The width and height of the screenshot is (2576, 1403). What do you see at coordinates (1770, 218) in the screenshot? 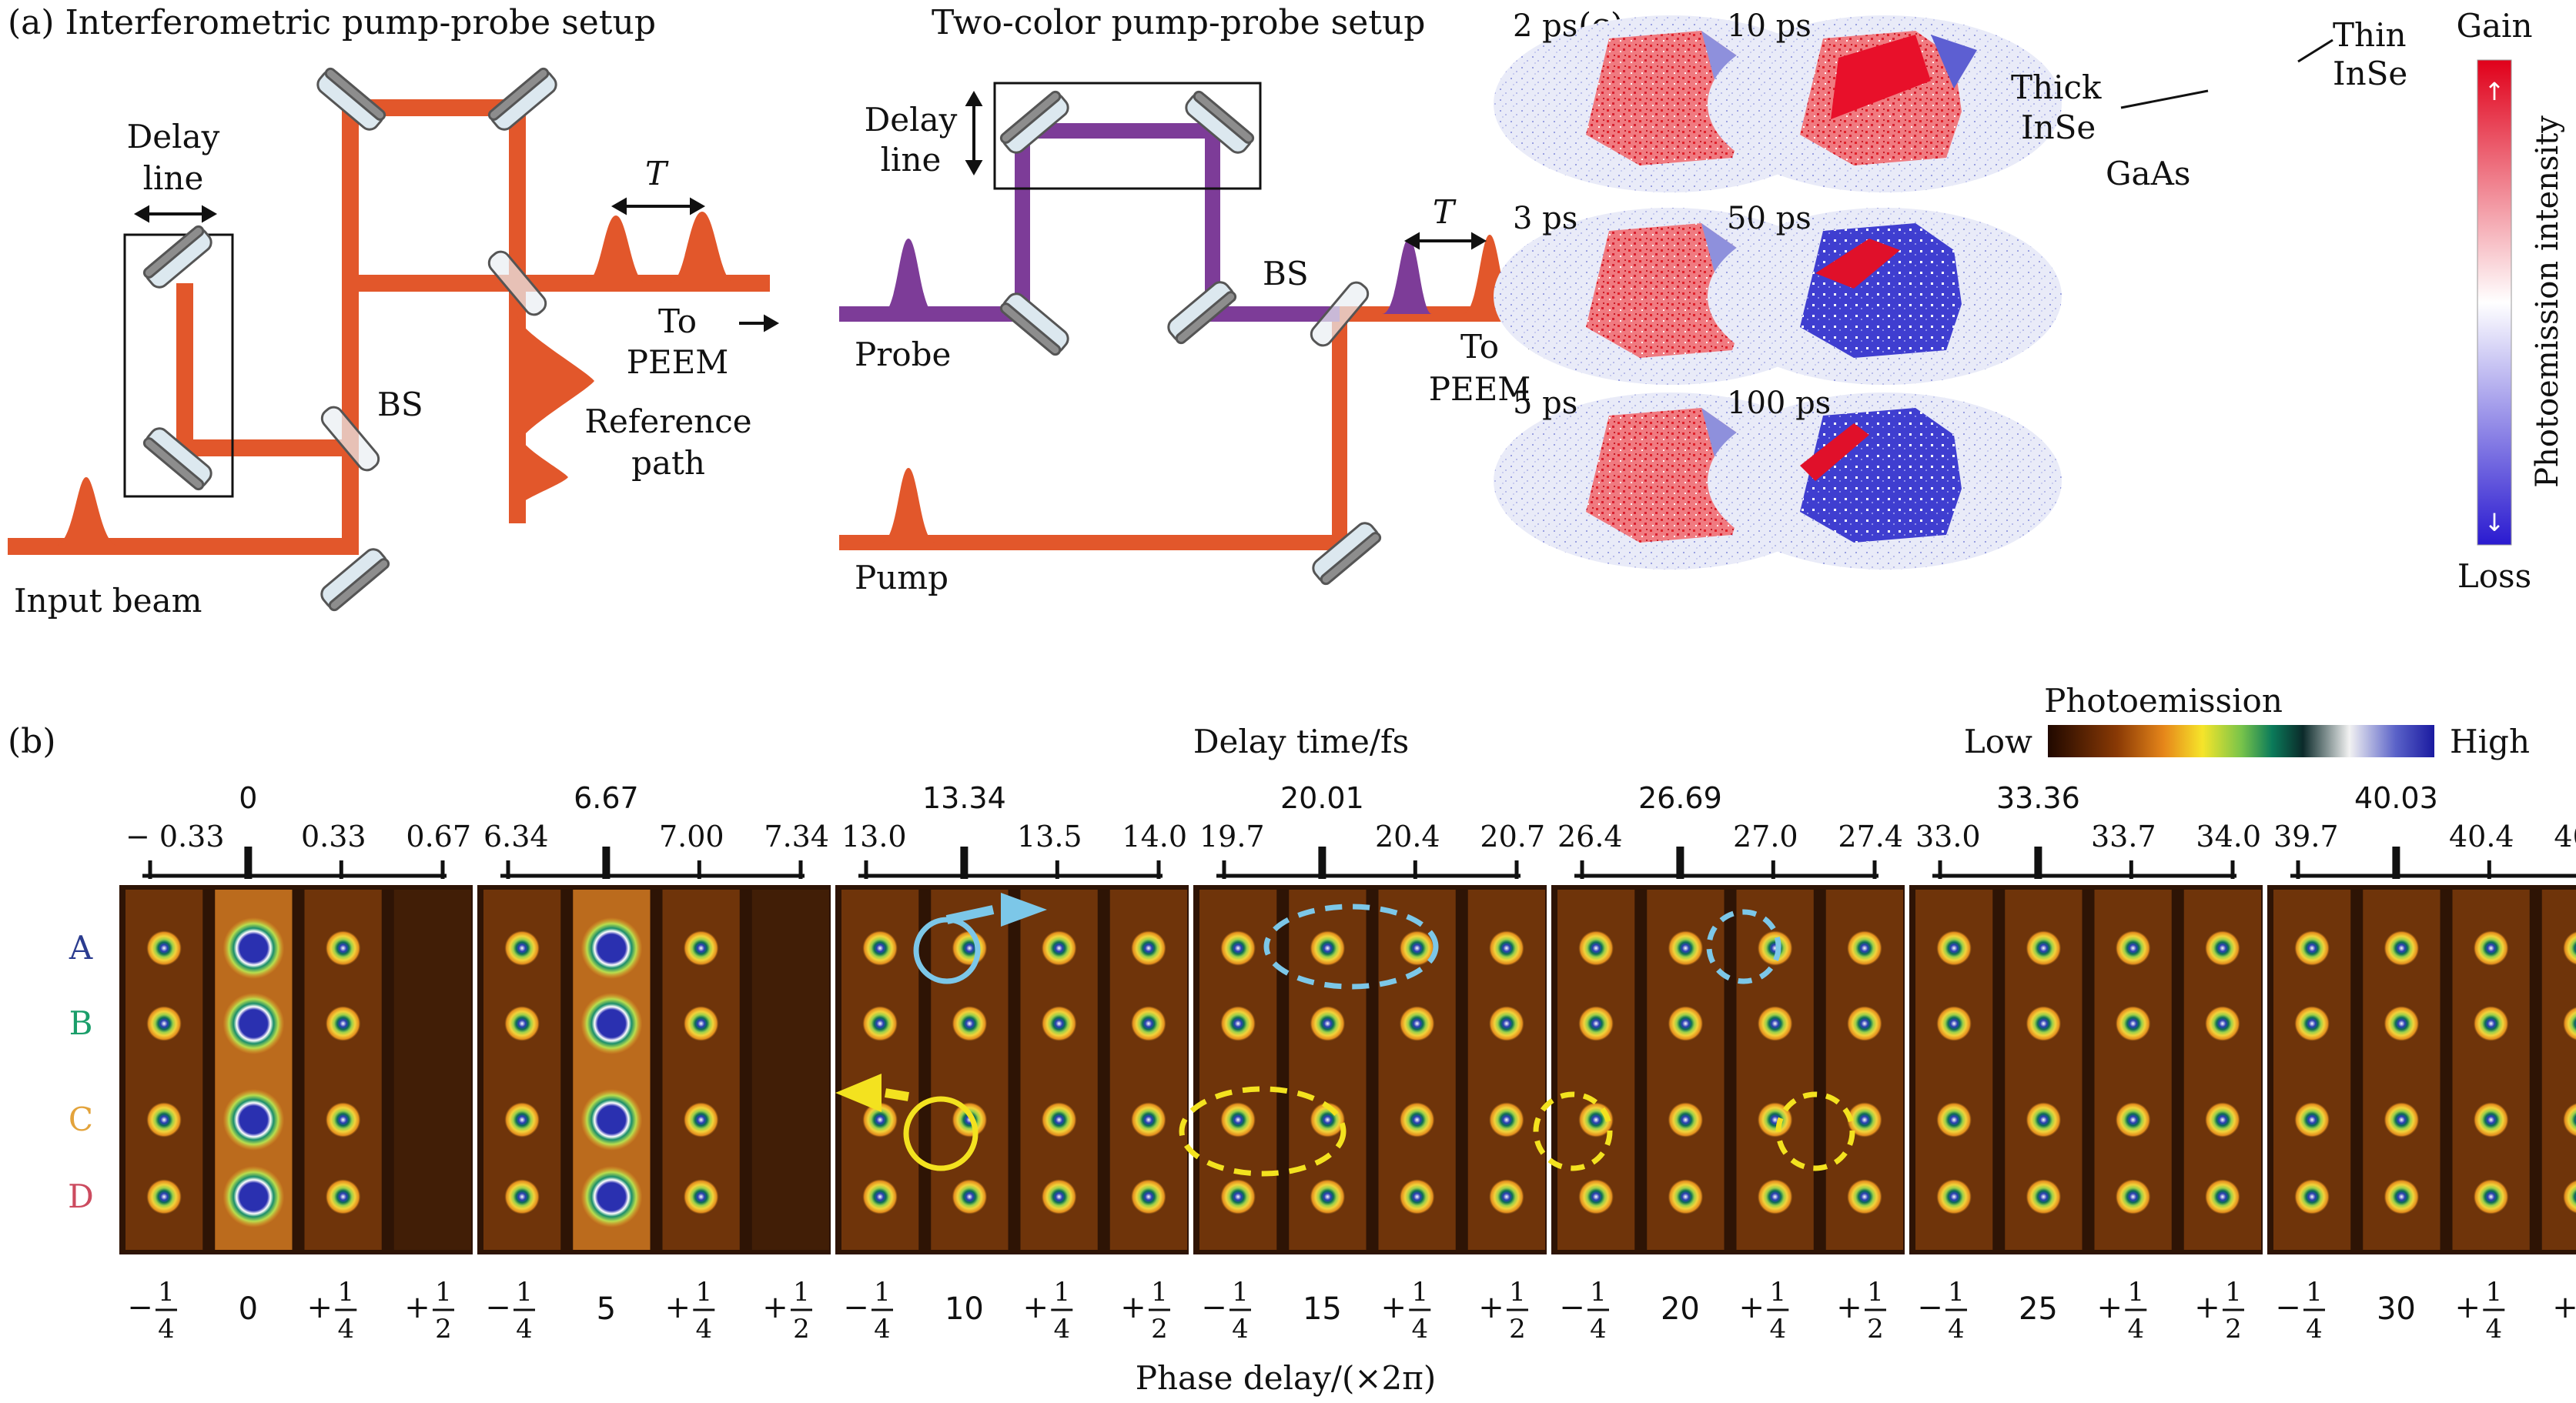
I see `map-time-label: 50 ps` at bounding box center [1770, 218].